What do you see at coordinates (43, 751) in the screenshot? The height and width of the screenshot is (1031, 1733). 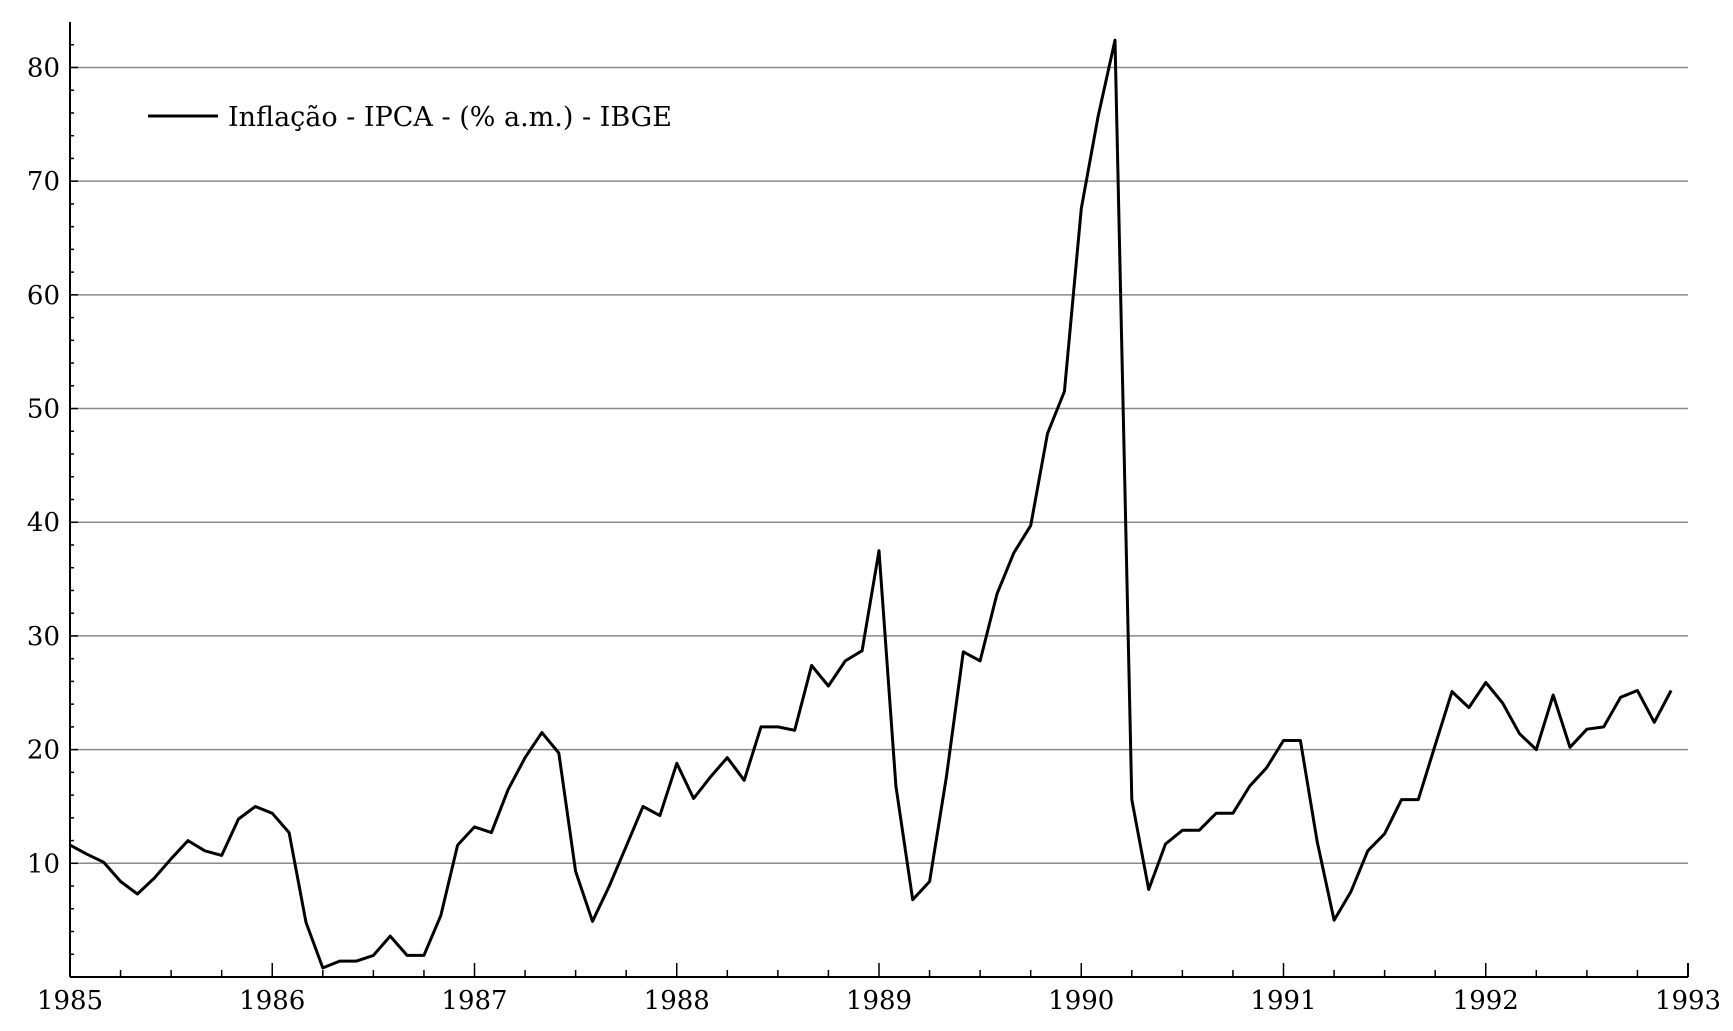 I see `y-tick-label-20: 20` at bounding box center [43, 751].